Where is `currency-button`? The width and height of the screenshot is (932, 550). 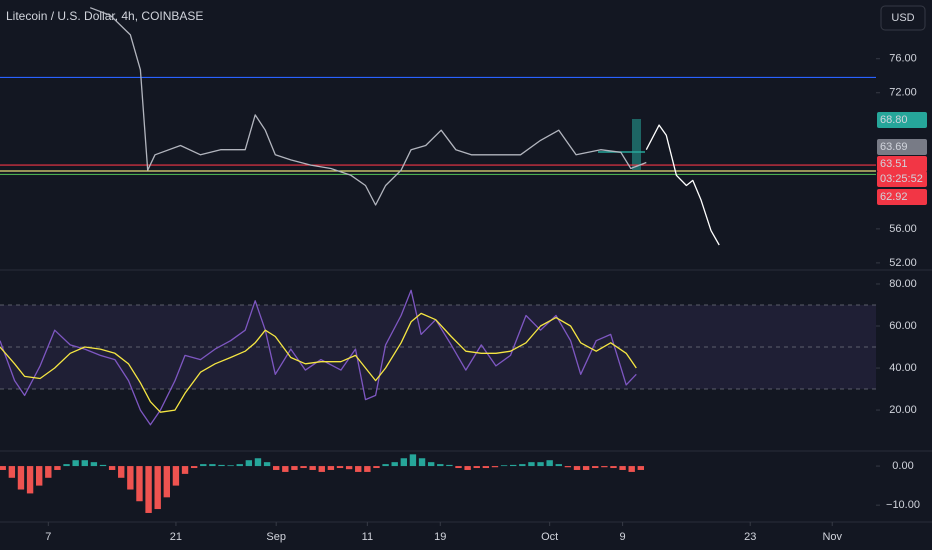 currency-button is located at coordinates (903, 18).